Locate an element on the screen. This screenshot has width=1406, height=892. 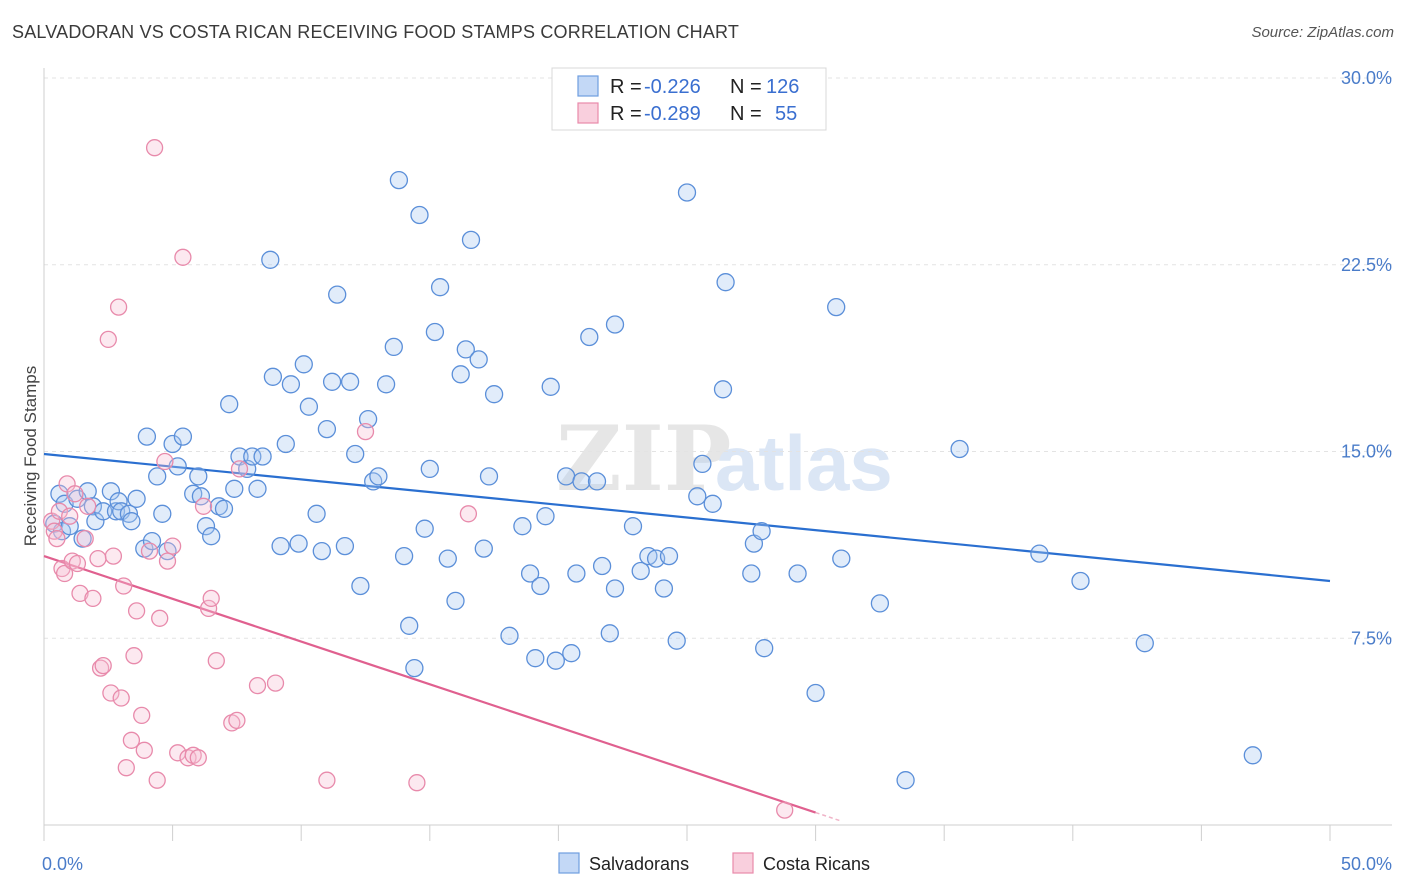
y-axis-label: Receiving Food Stamps is located at coordinates (30, 456).